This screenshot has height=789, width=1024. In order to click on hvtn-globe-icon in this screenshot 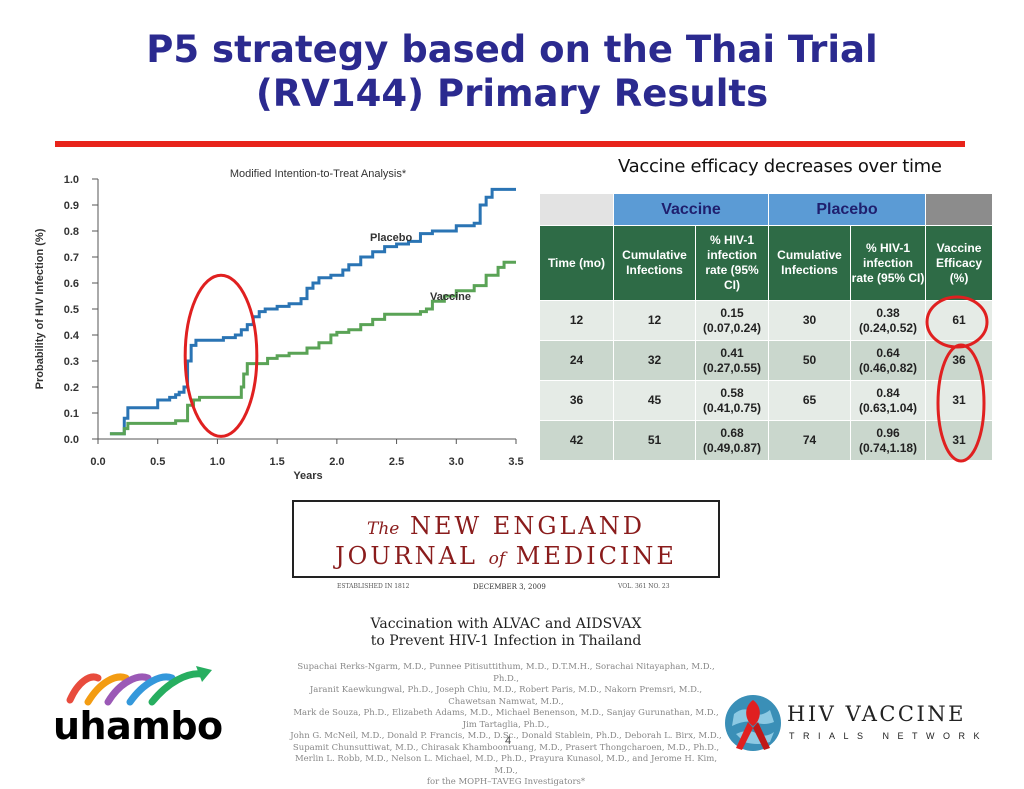, I will do `click(753, 723)`.